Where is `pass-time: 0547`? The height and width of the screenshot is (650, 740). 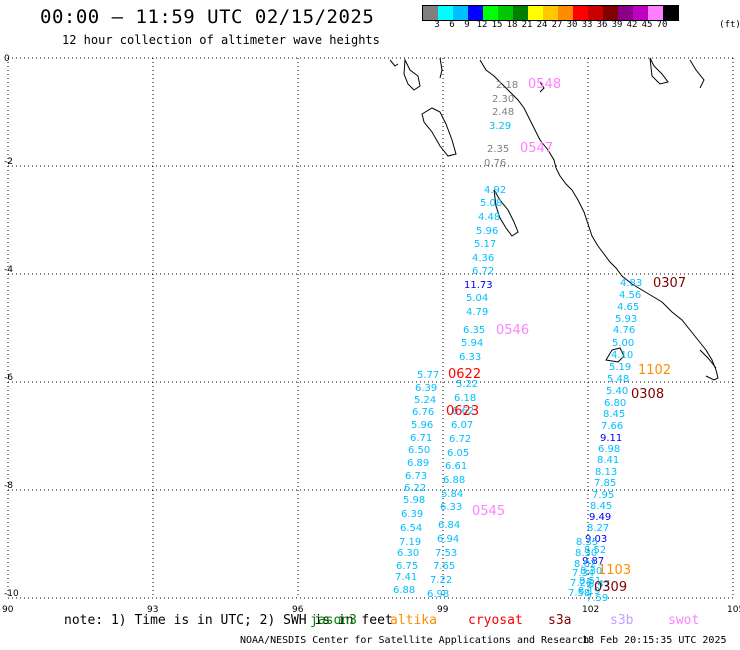
pass-time: 0547 is located at coordinates (536, 148).